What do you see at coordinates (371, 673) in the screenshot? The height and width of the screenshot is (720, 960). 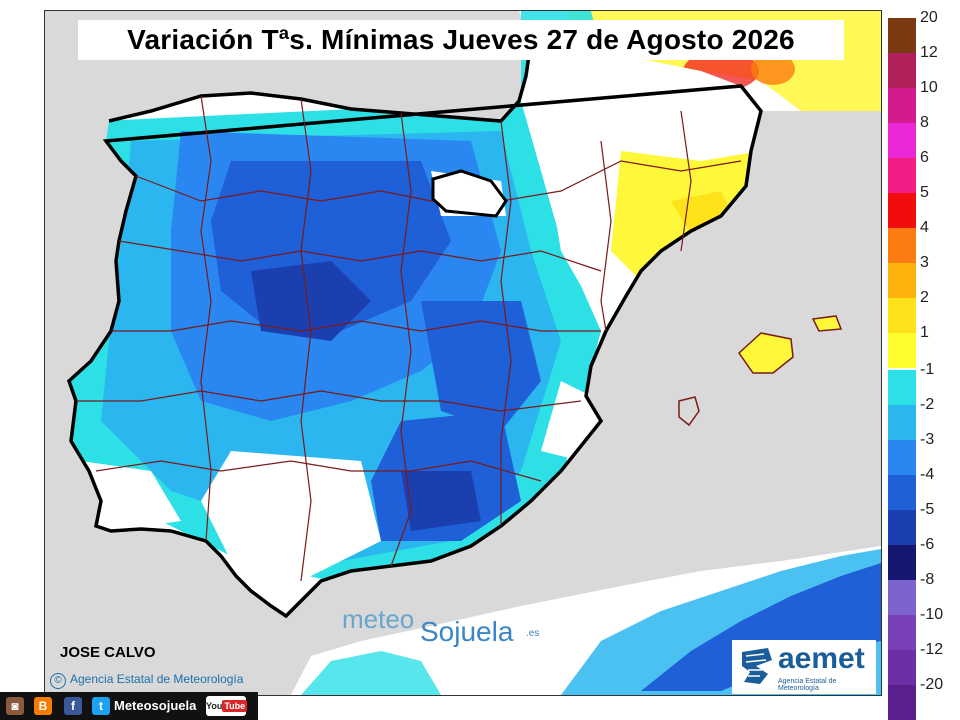 I see `africa-west-cold` at bounding box center [371, 673].